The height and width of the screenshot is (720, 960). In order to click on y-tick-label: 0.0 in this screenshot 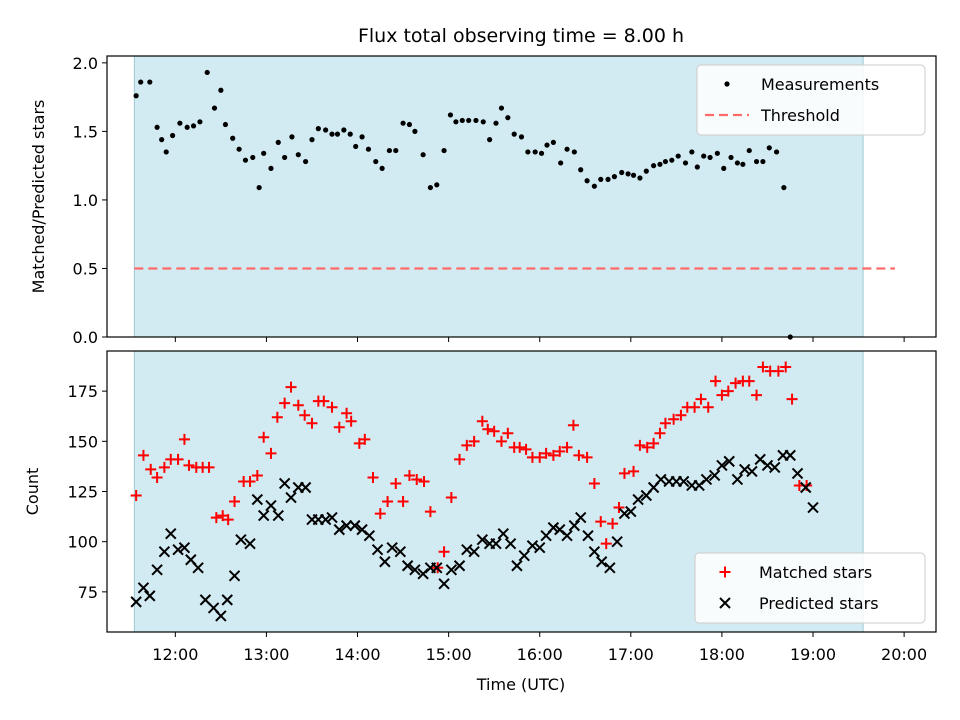, I will do `click(85, 337)`.